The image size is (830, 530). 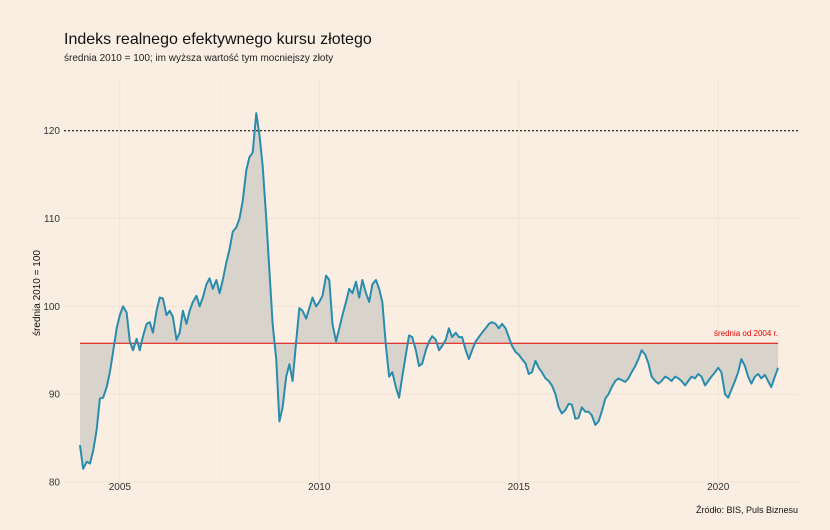 I want to click on x-axis-ticks: 2005 2010 2015 2020, so click(x=419, y=487).